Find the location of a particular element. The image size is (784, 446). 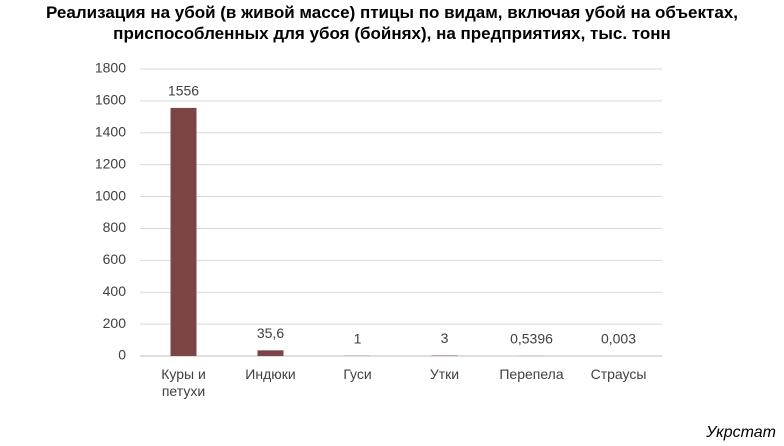

value-label: 1556 is located at coordinates (183, 91).